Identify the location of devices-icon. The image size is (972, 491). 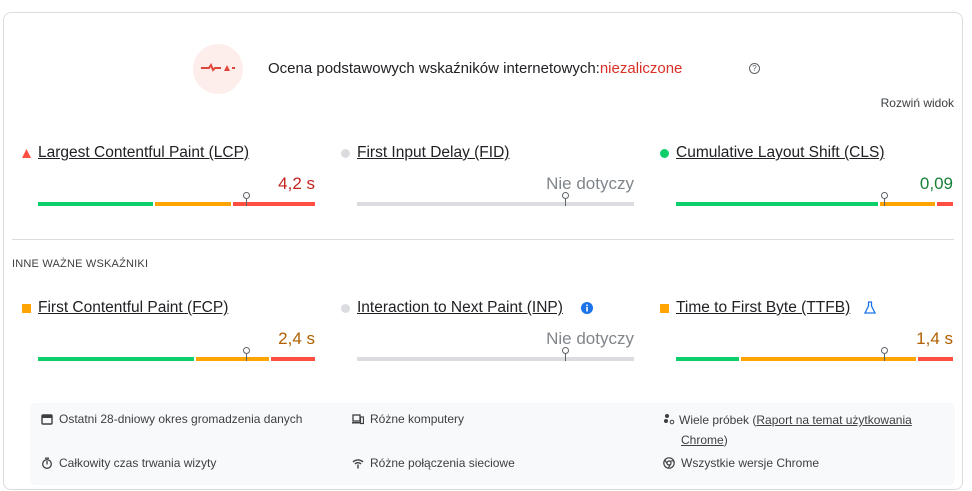
(358, 419).